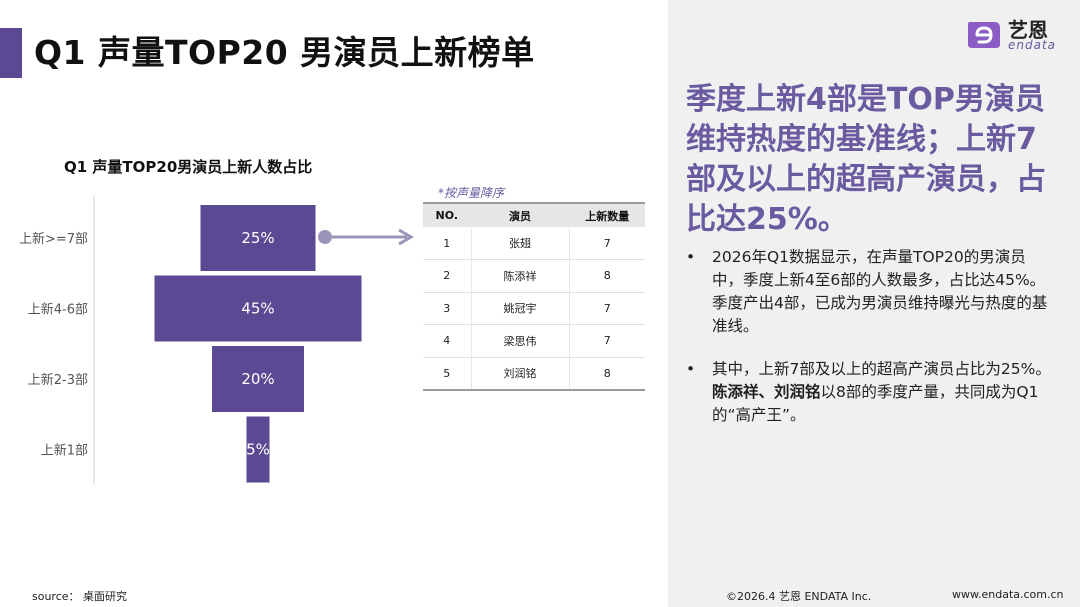 This screenshot has height=607, width=1080. Describe the element at coordinates (80, 596) in the screenshot. I see `source-note: source： 桌面研究` at that location.